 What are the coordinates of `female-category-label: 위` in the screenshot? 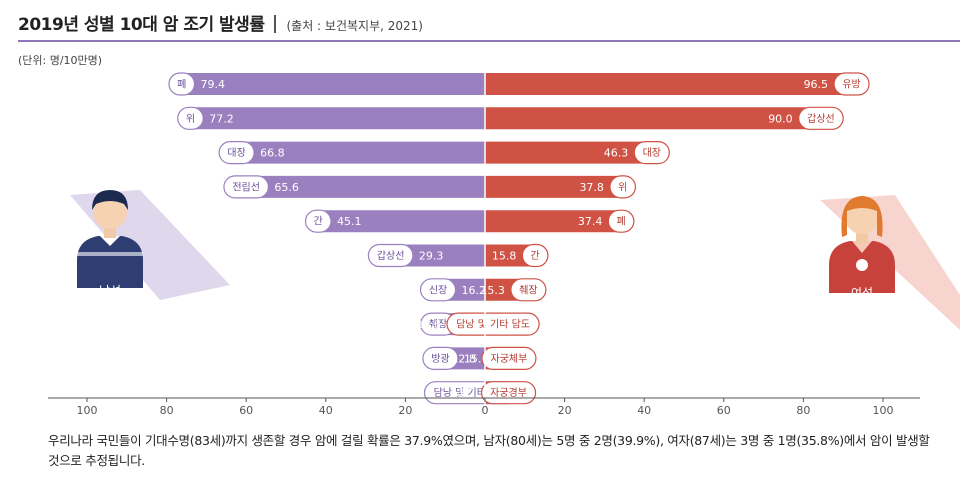 It's located at (622, 186).